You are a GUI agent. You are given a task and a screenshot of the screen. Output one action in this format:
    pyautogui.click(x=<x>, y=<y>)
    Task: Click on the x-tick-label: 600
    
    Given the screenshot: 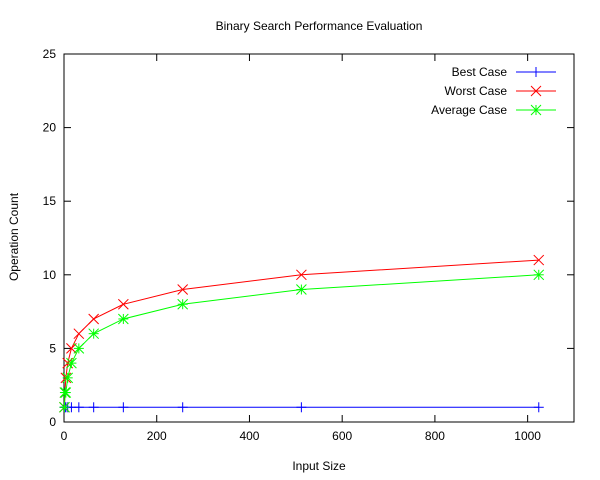 What is the action you would take?
    pyautogui.click(x=342, y=436)
    